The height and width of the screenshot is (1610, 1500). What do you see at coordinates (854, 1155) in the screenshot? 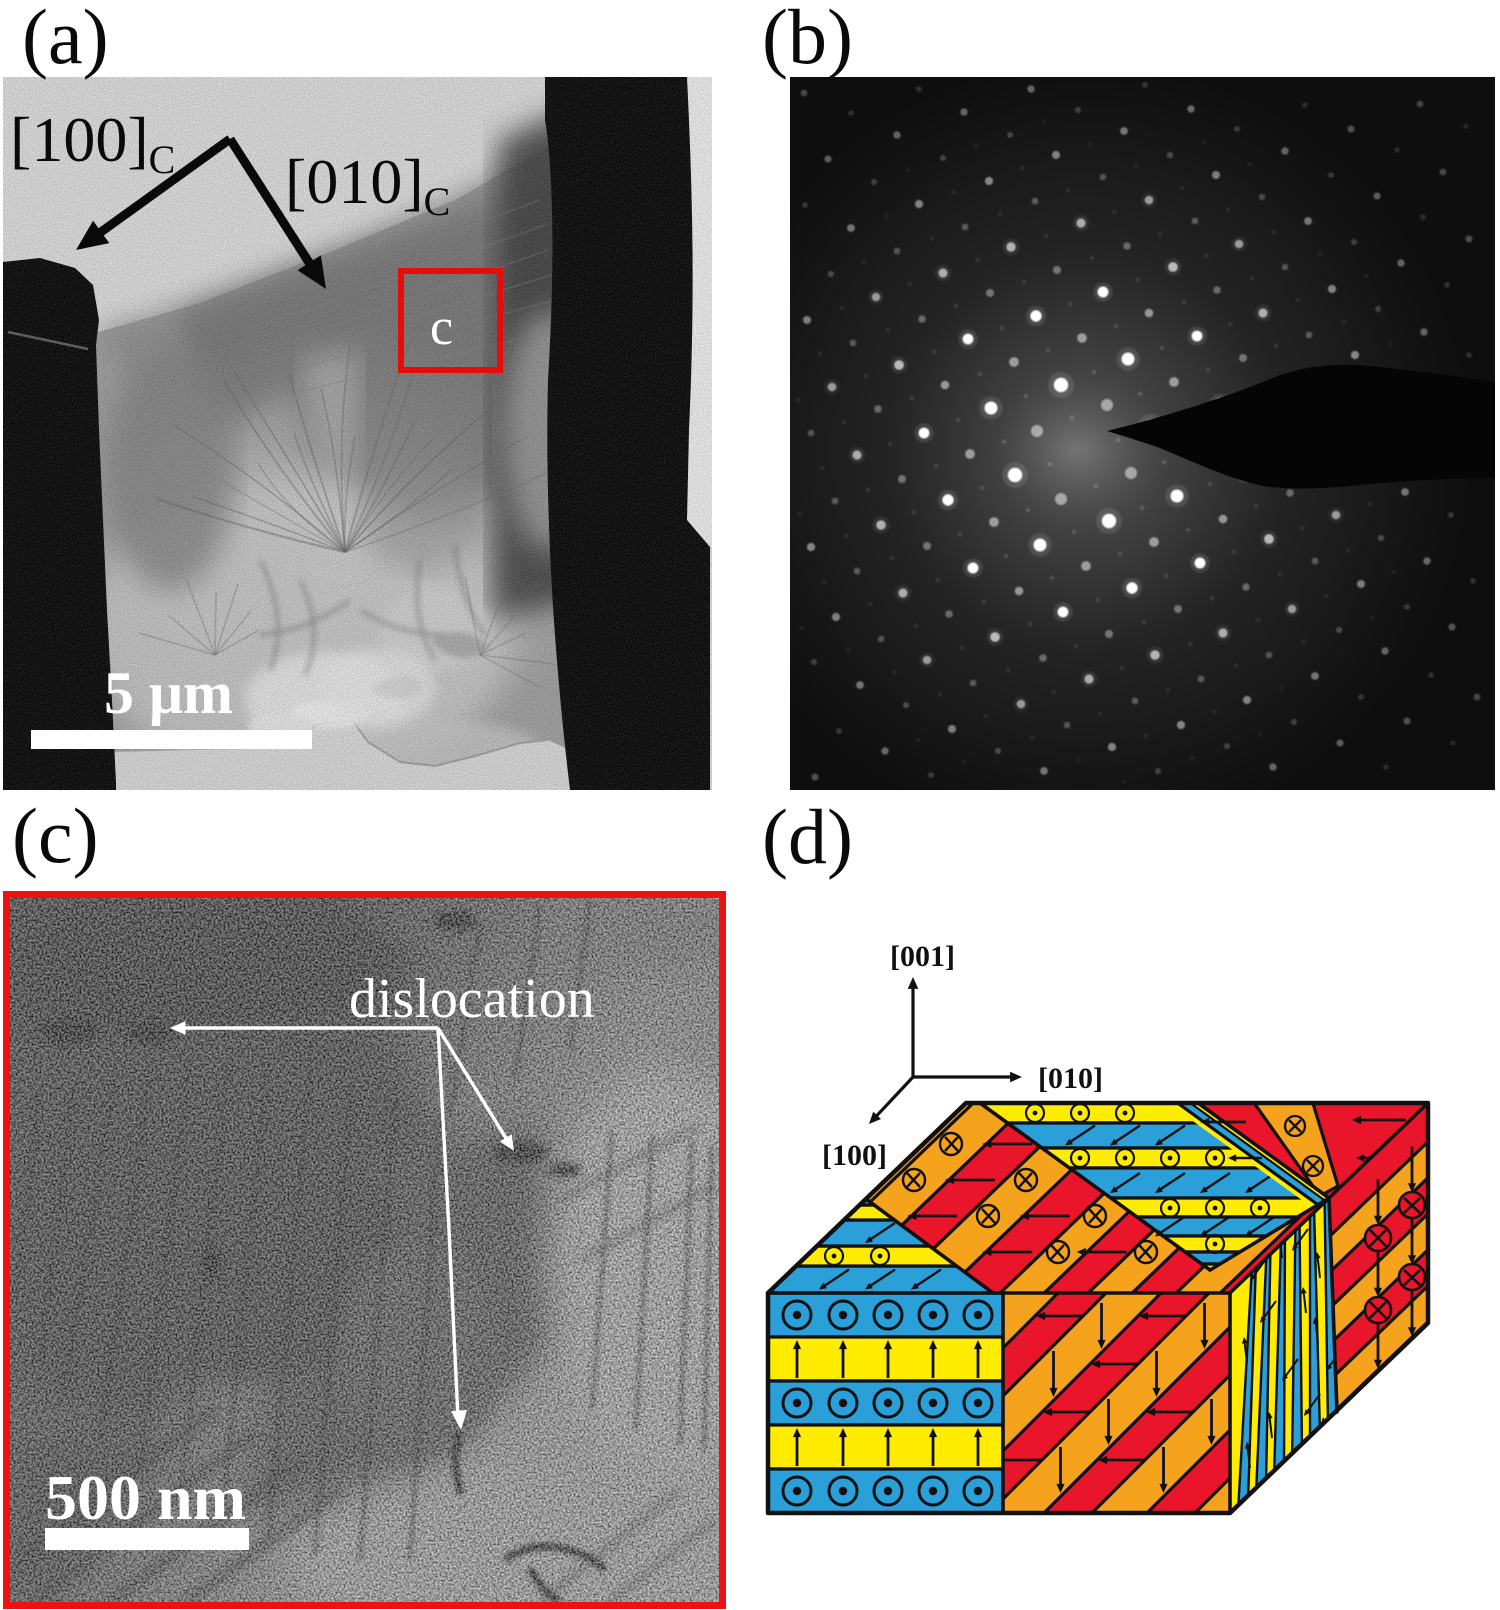
I see `svg-text: [100]` at bounding box center [854, 1155].